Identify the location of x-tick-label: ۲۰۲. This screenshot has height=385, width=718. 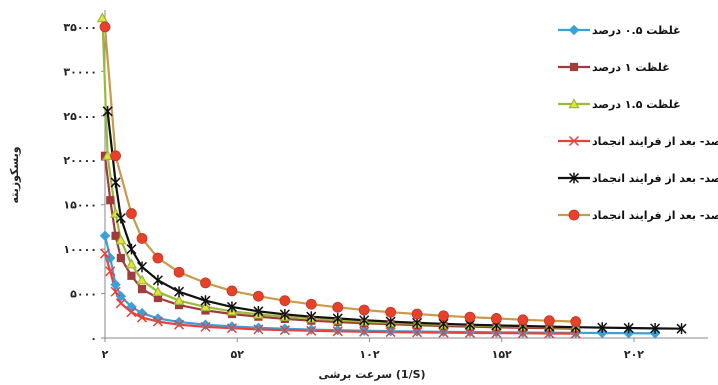
(634, 354).